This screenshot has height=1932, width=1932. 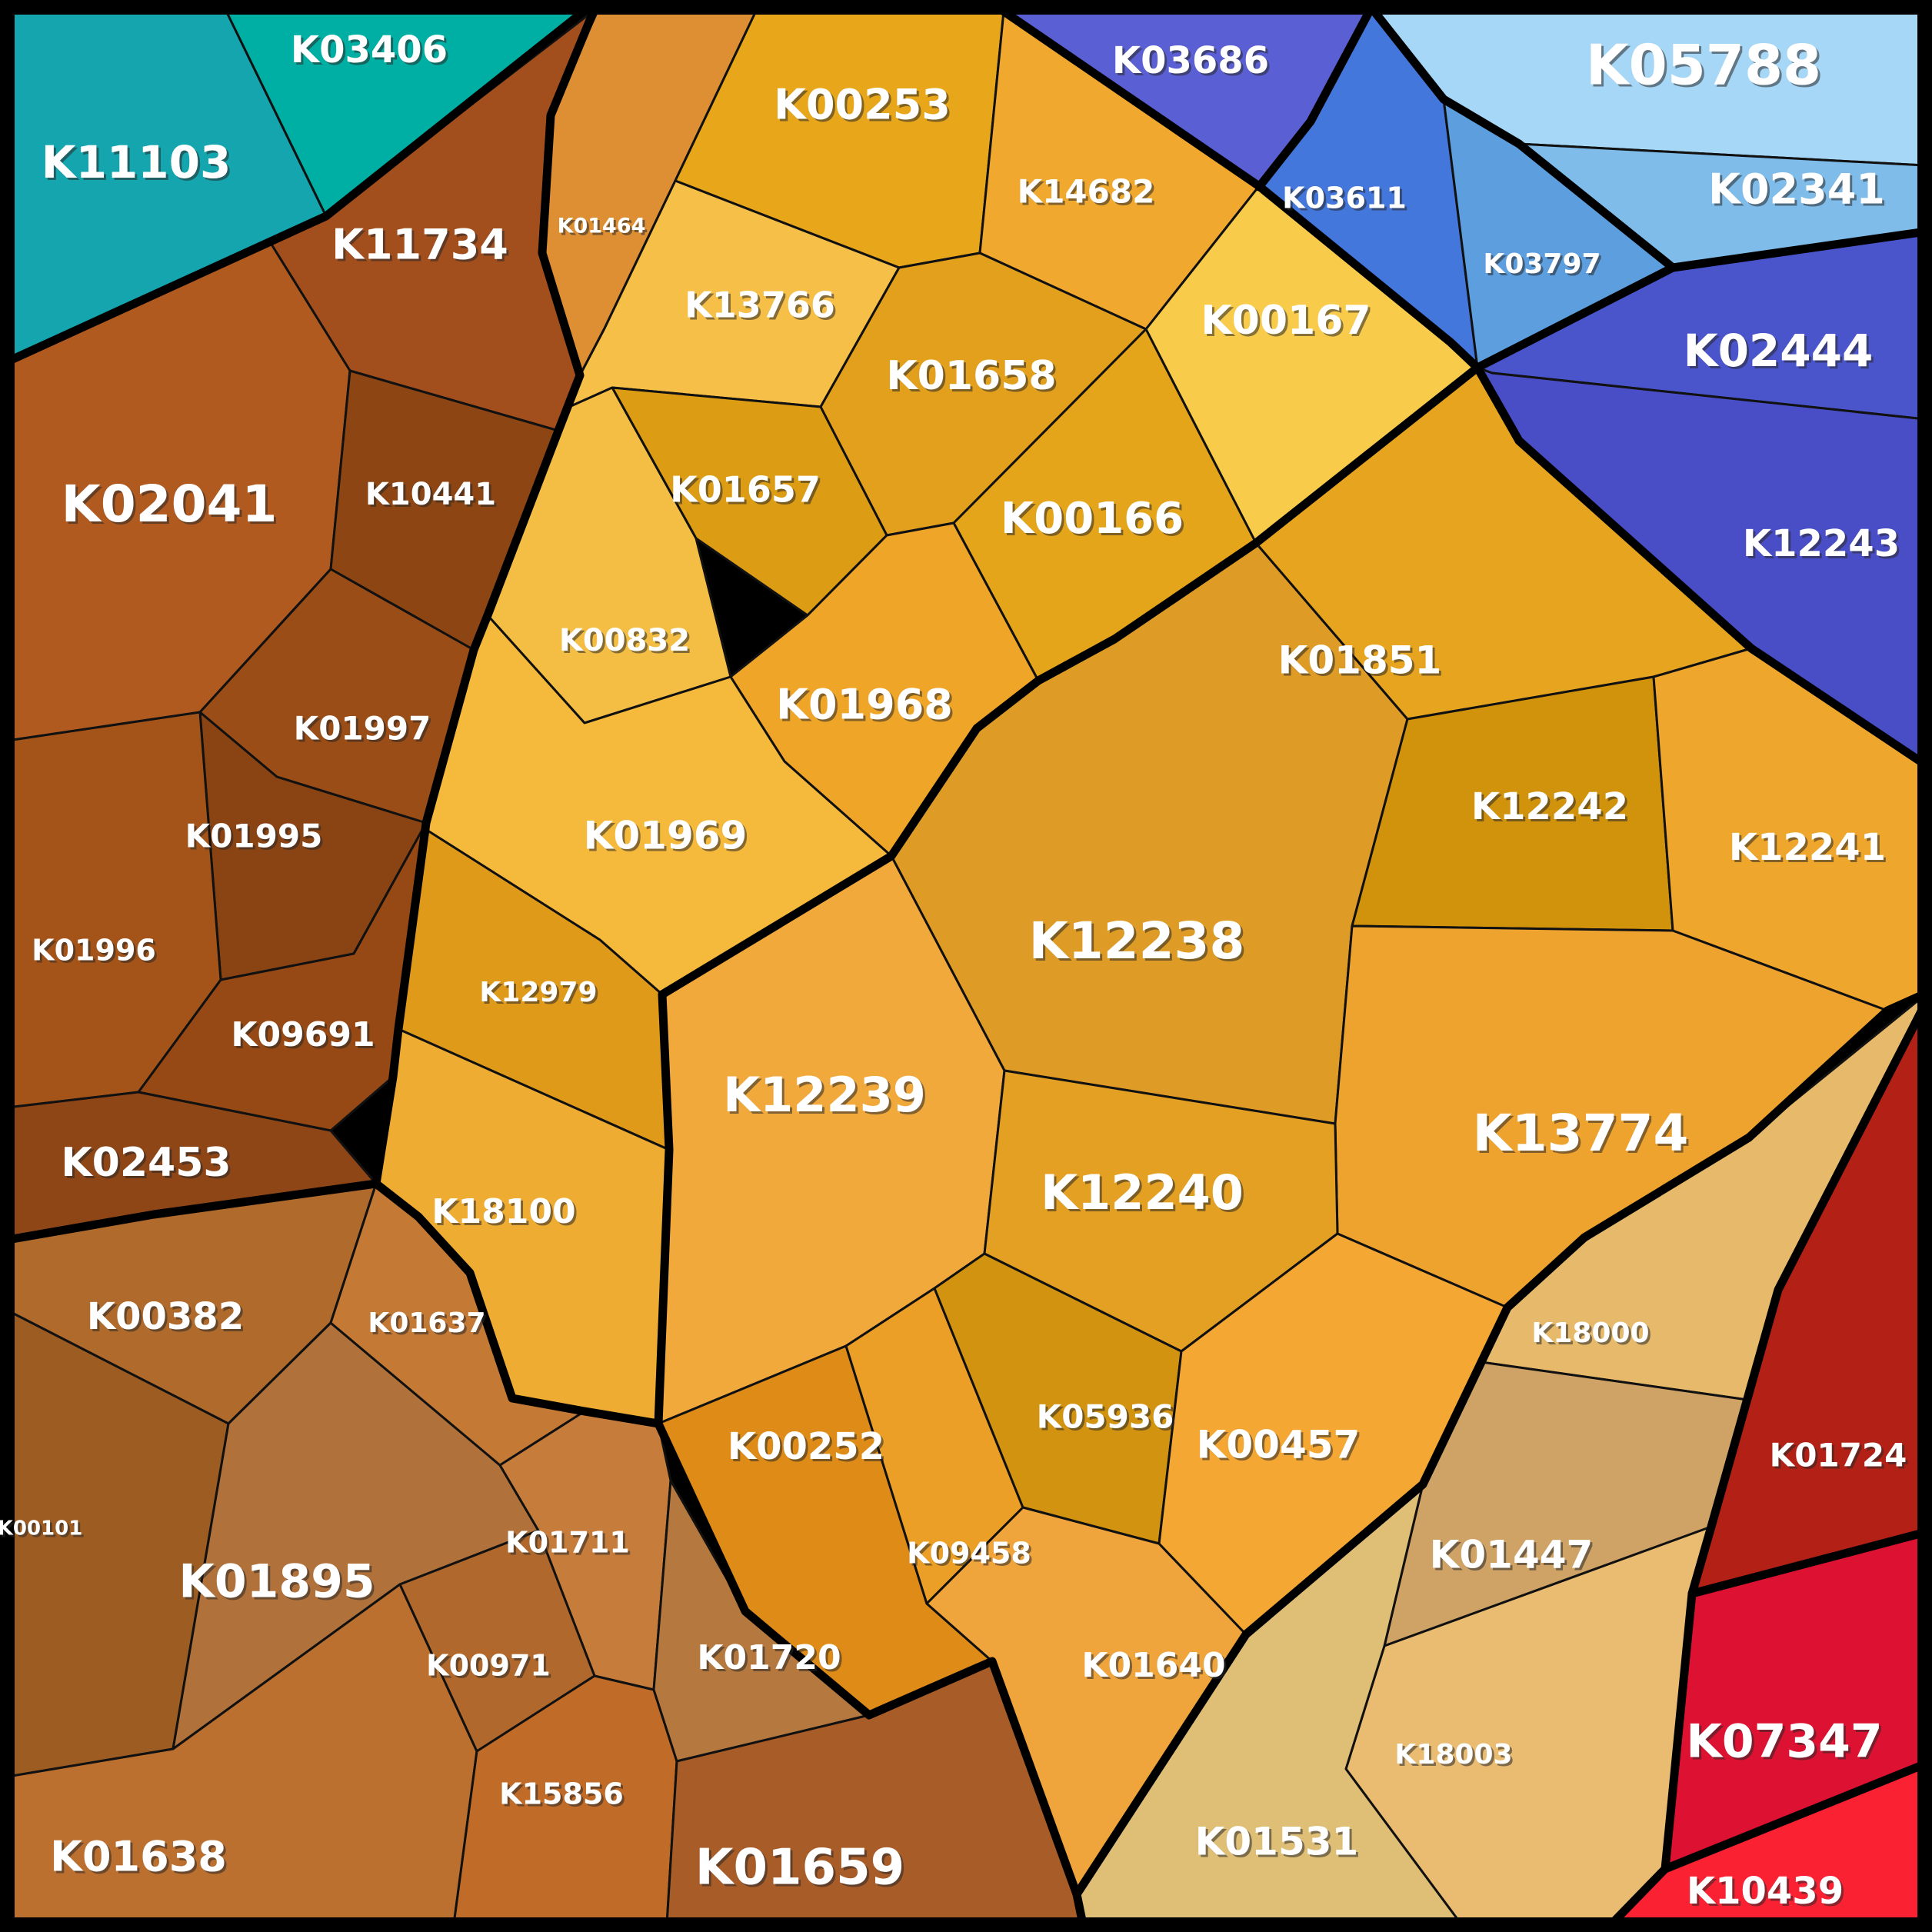 I want to click on cell-label-shadow-K01659: K01659, so click(x=802, y=1870).